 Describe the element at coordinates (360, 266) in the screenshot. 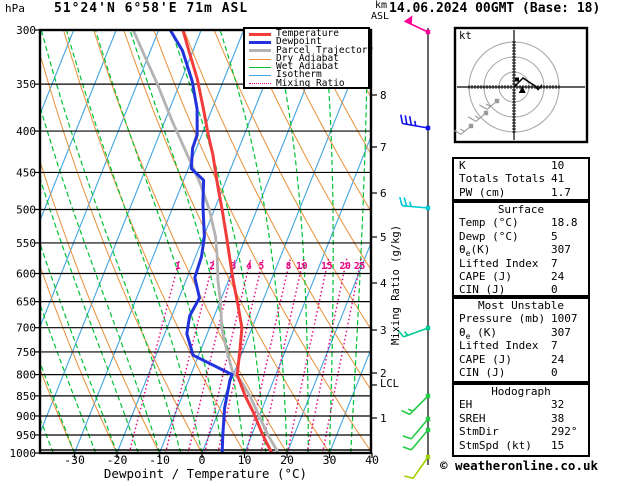

I see `svg-text: 25` at that location.